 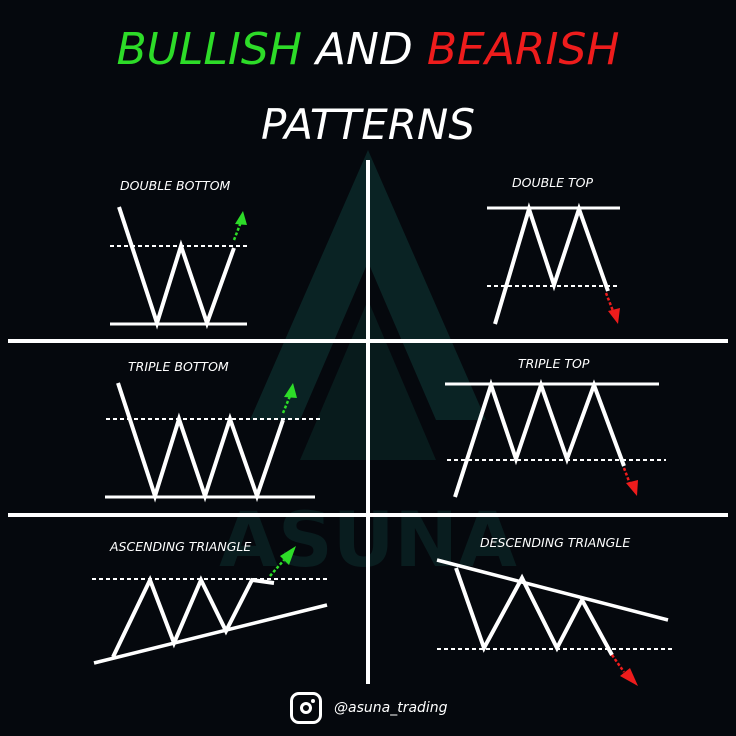 I want to click on label-ascending-triangle: ASCENDING TRIANGLE, so click(x=180, y=546).